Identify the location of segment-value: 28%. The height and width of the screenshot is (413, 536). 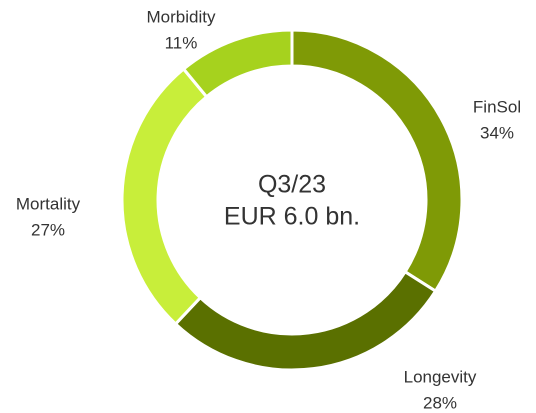
(440, 402).